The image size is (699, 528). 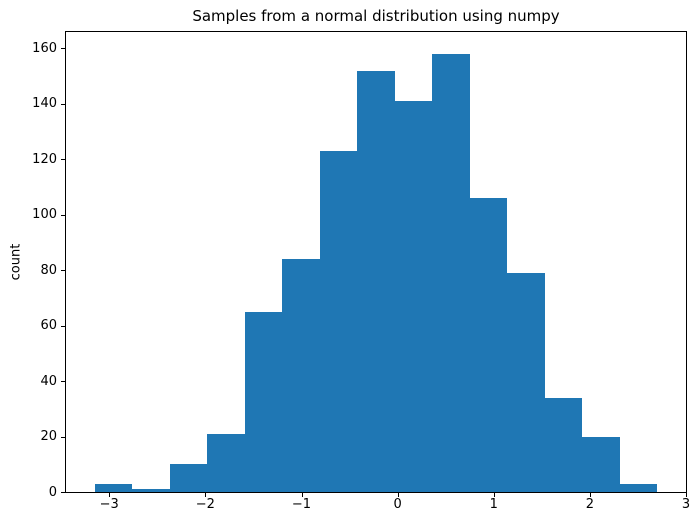 What do you see at coordinates (44, 104) in the screenshot?
I see `y-tick-label: 140` at bounding box center [44, 104].